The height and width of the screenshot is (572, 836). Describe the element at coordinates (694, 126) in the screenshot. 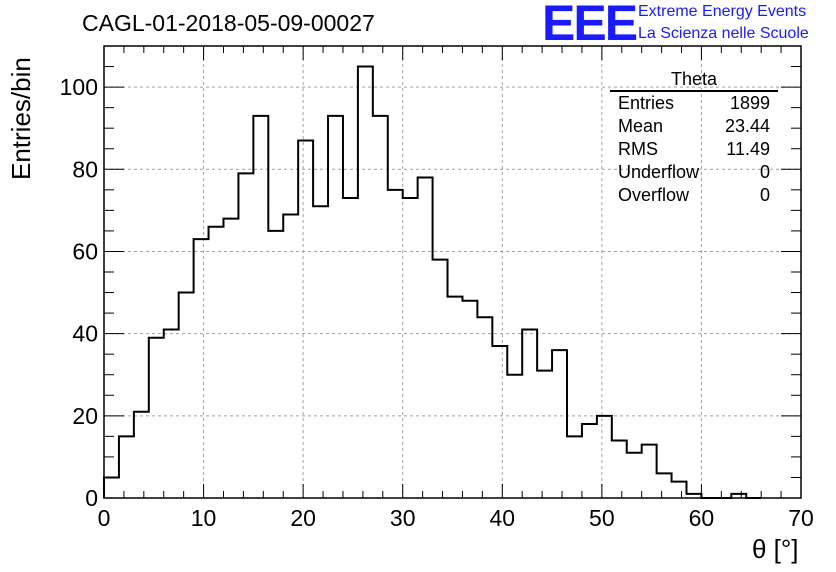

I see `stats-row-mean: Mean 23.44` at that location.